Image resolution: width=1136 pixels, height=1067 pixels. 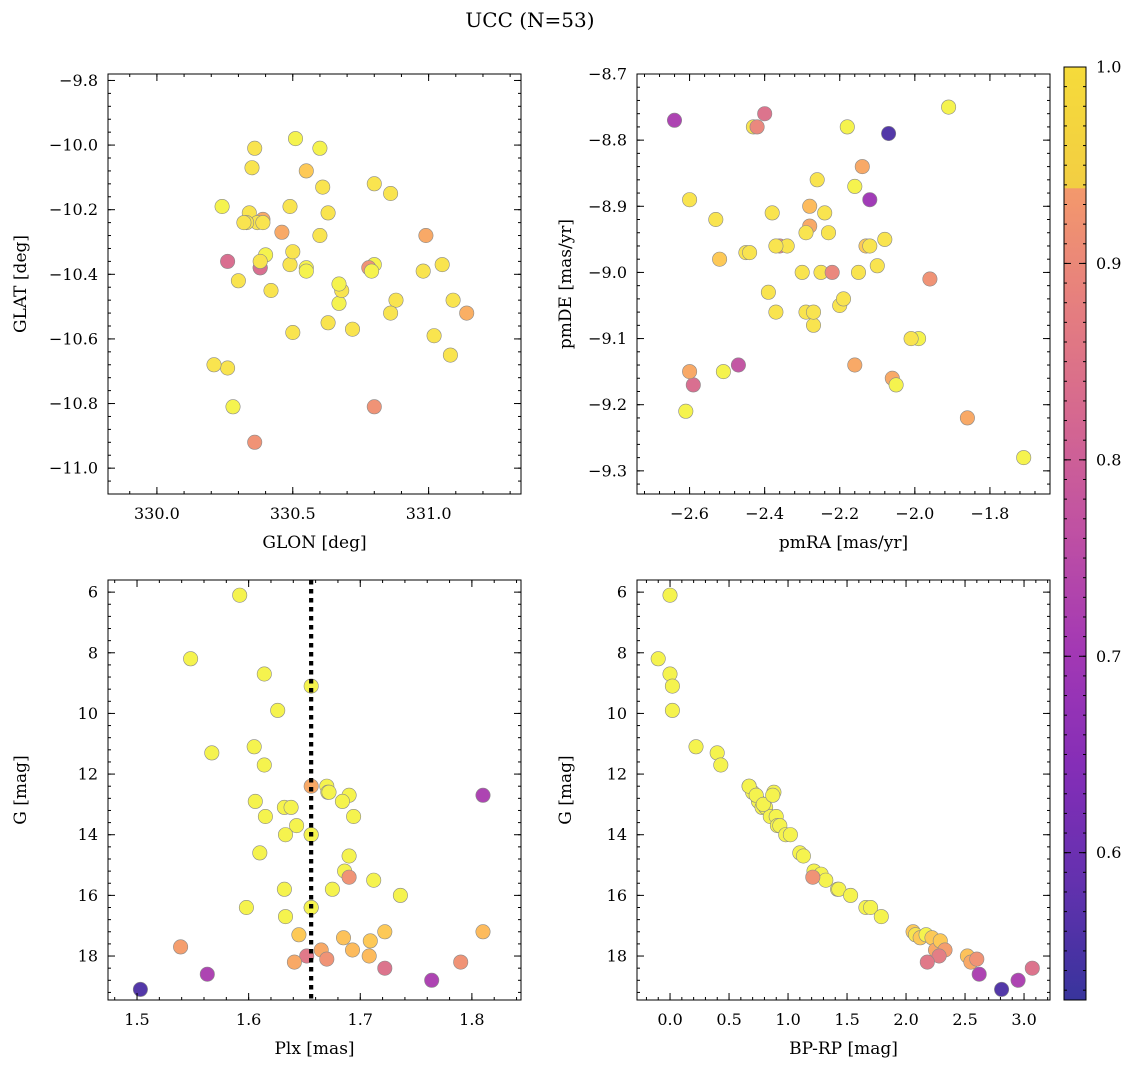 I want to click on y-tick-label: −9.2, so click(x=607, y=404).